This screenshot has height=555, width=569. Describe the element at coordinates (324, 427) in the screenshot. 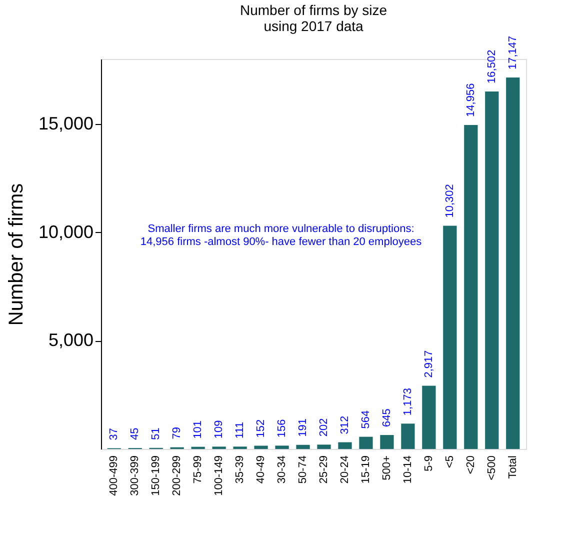

I see `data-label: 202` at that location.